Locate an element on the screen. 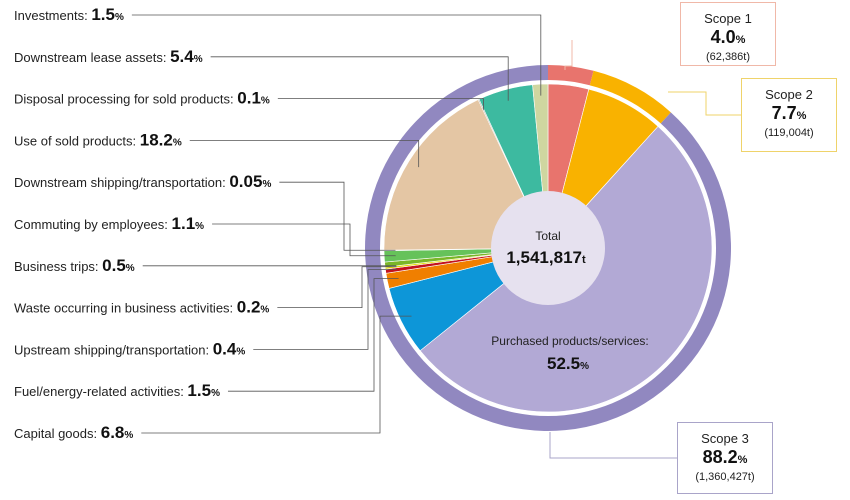 The image size is (850, 500). label-commuting-by-employees: Commuting by employees: 1.1% is located at coordinates (109, 223).